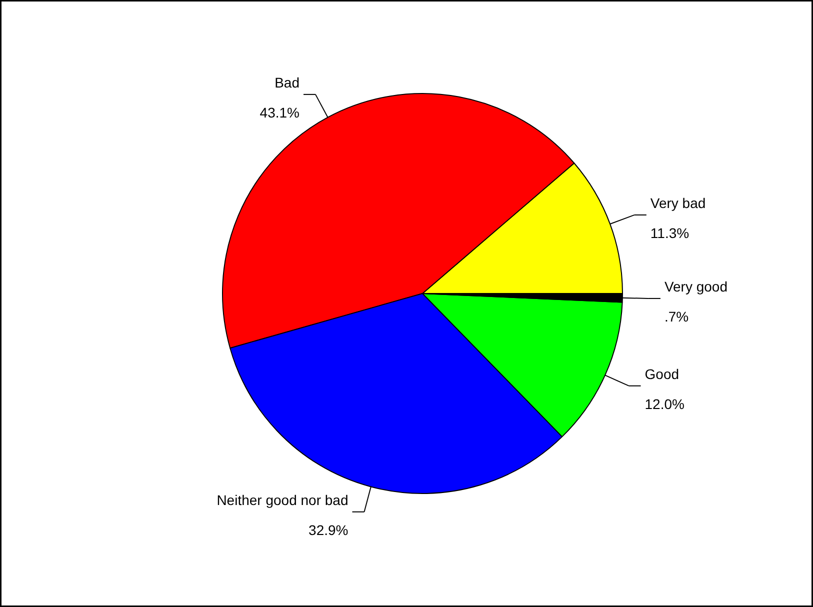 This screenshot has width=813, height=607. I want to click on data-label: 11.3%, so click(670, 232).